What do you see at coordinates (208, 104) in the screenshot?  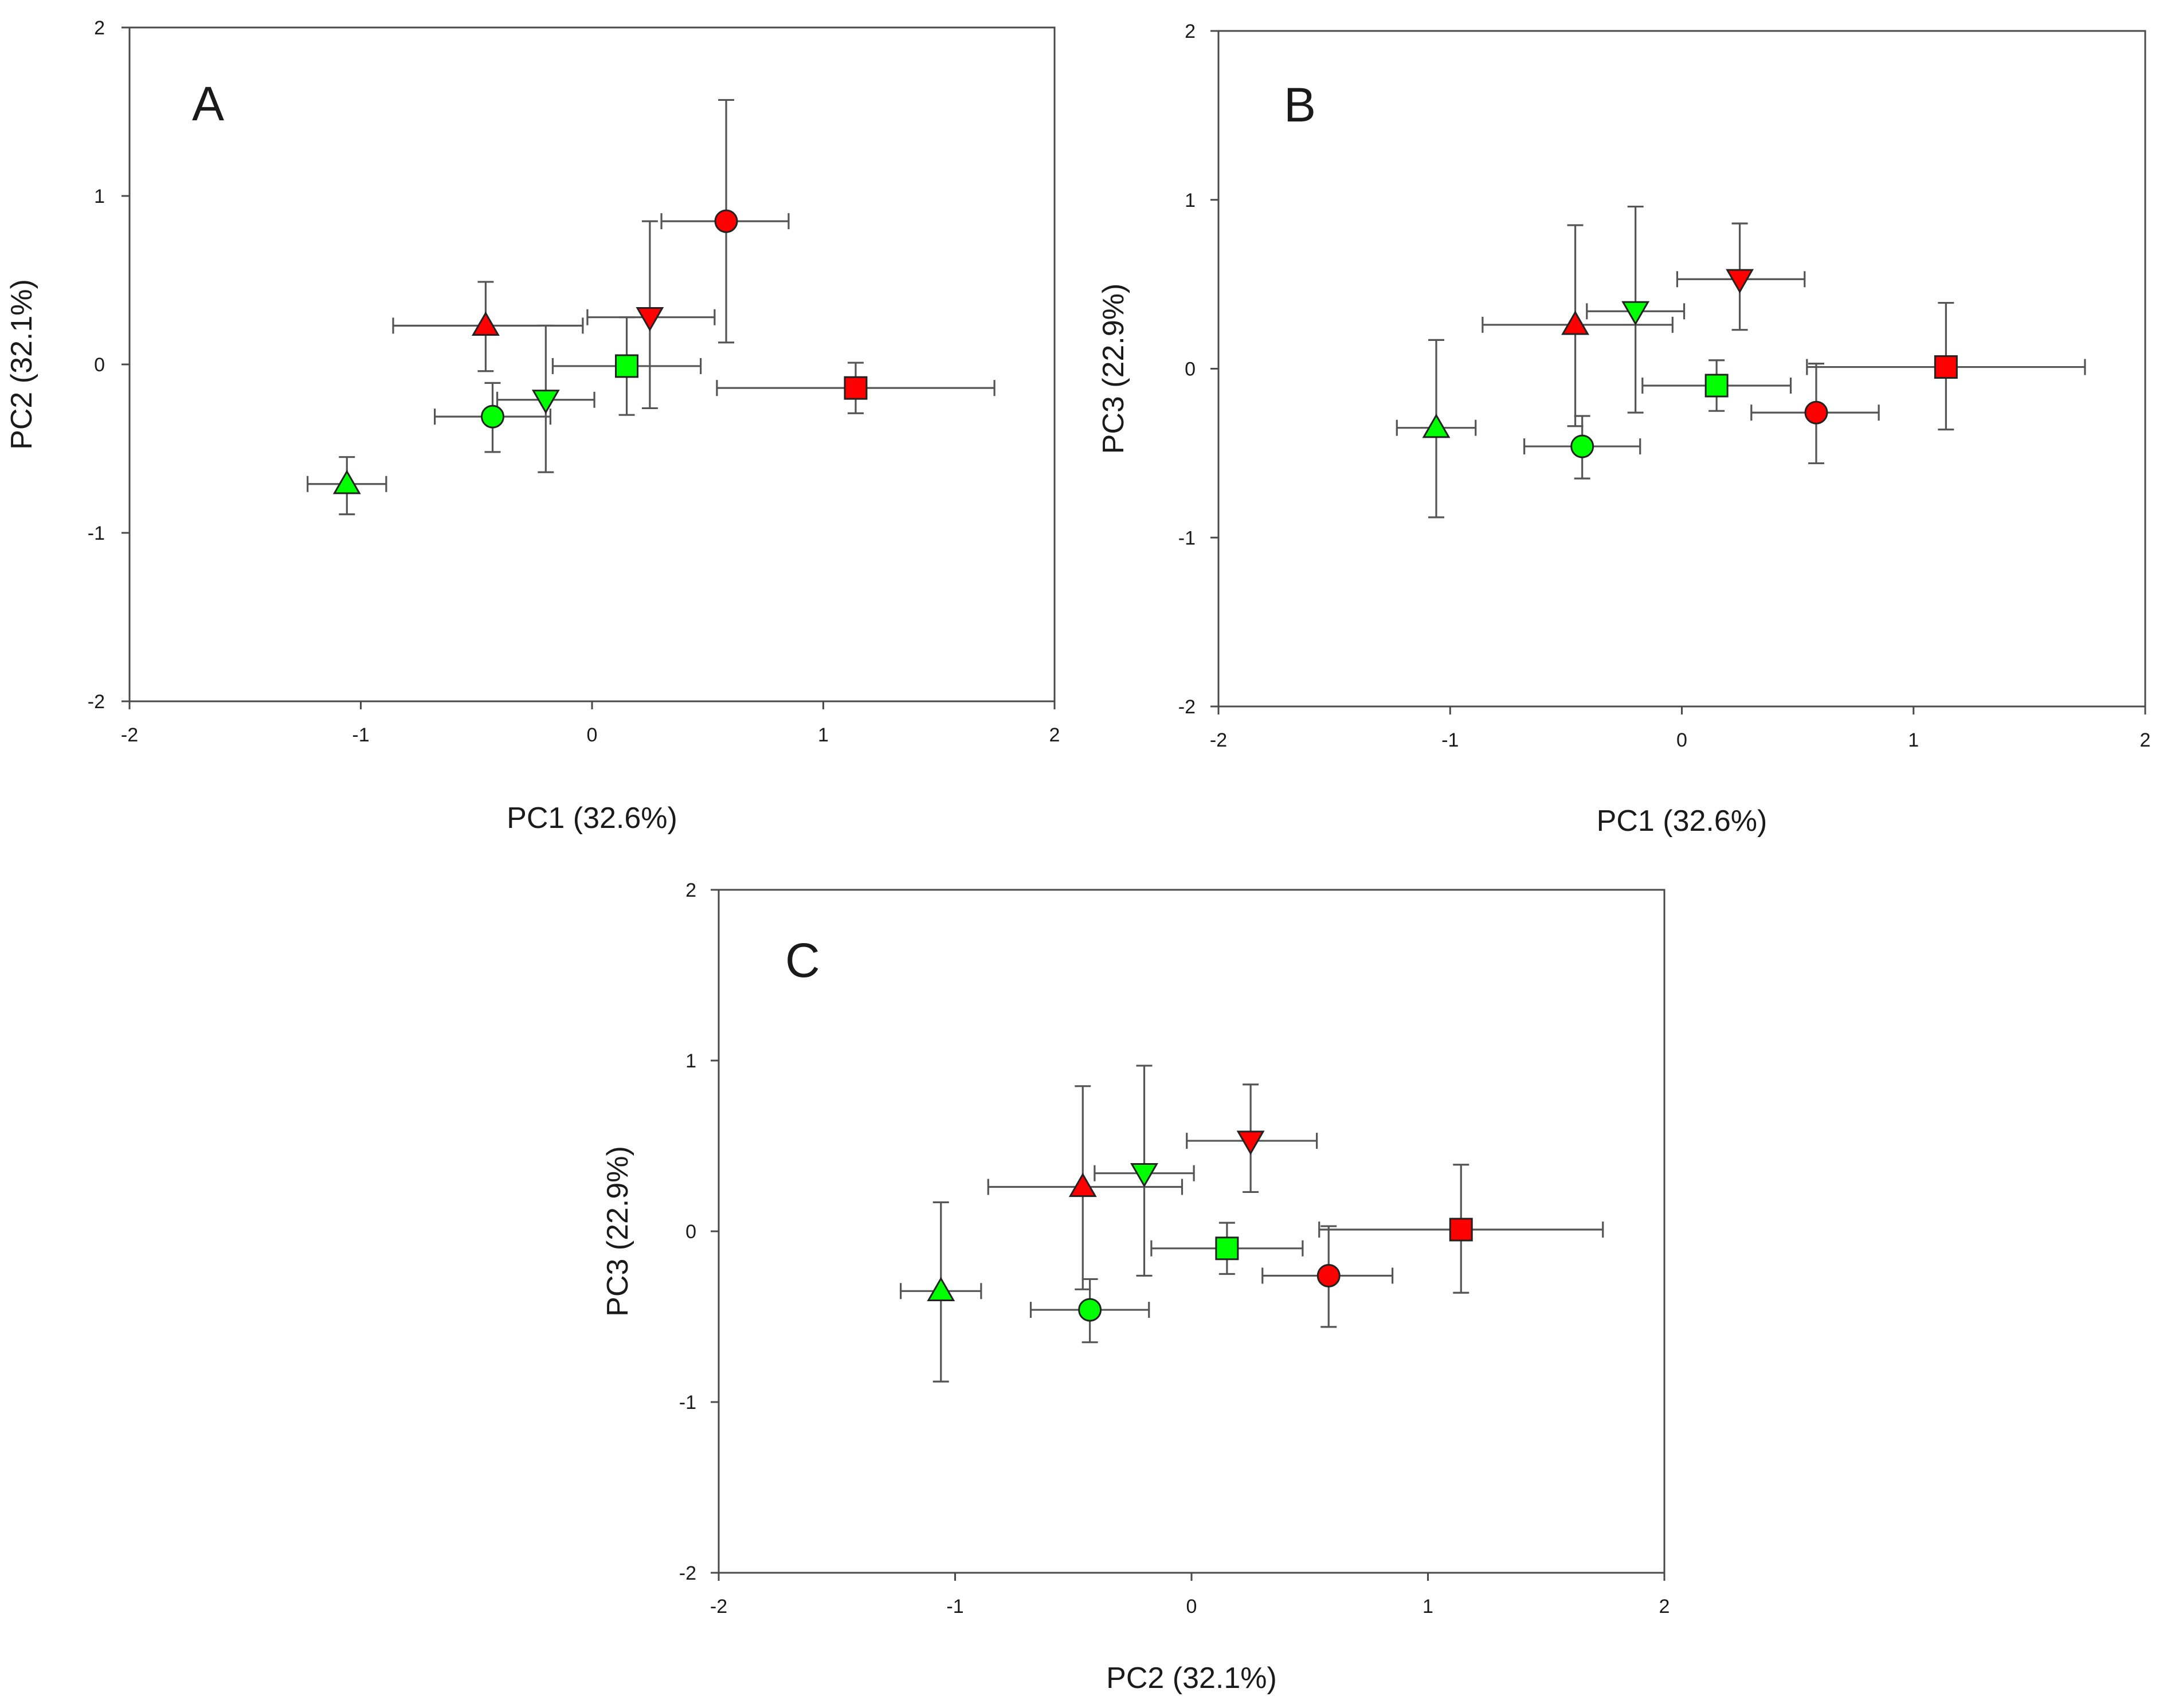 I see `panel-letter: A` at bounding box center [208, 104].